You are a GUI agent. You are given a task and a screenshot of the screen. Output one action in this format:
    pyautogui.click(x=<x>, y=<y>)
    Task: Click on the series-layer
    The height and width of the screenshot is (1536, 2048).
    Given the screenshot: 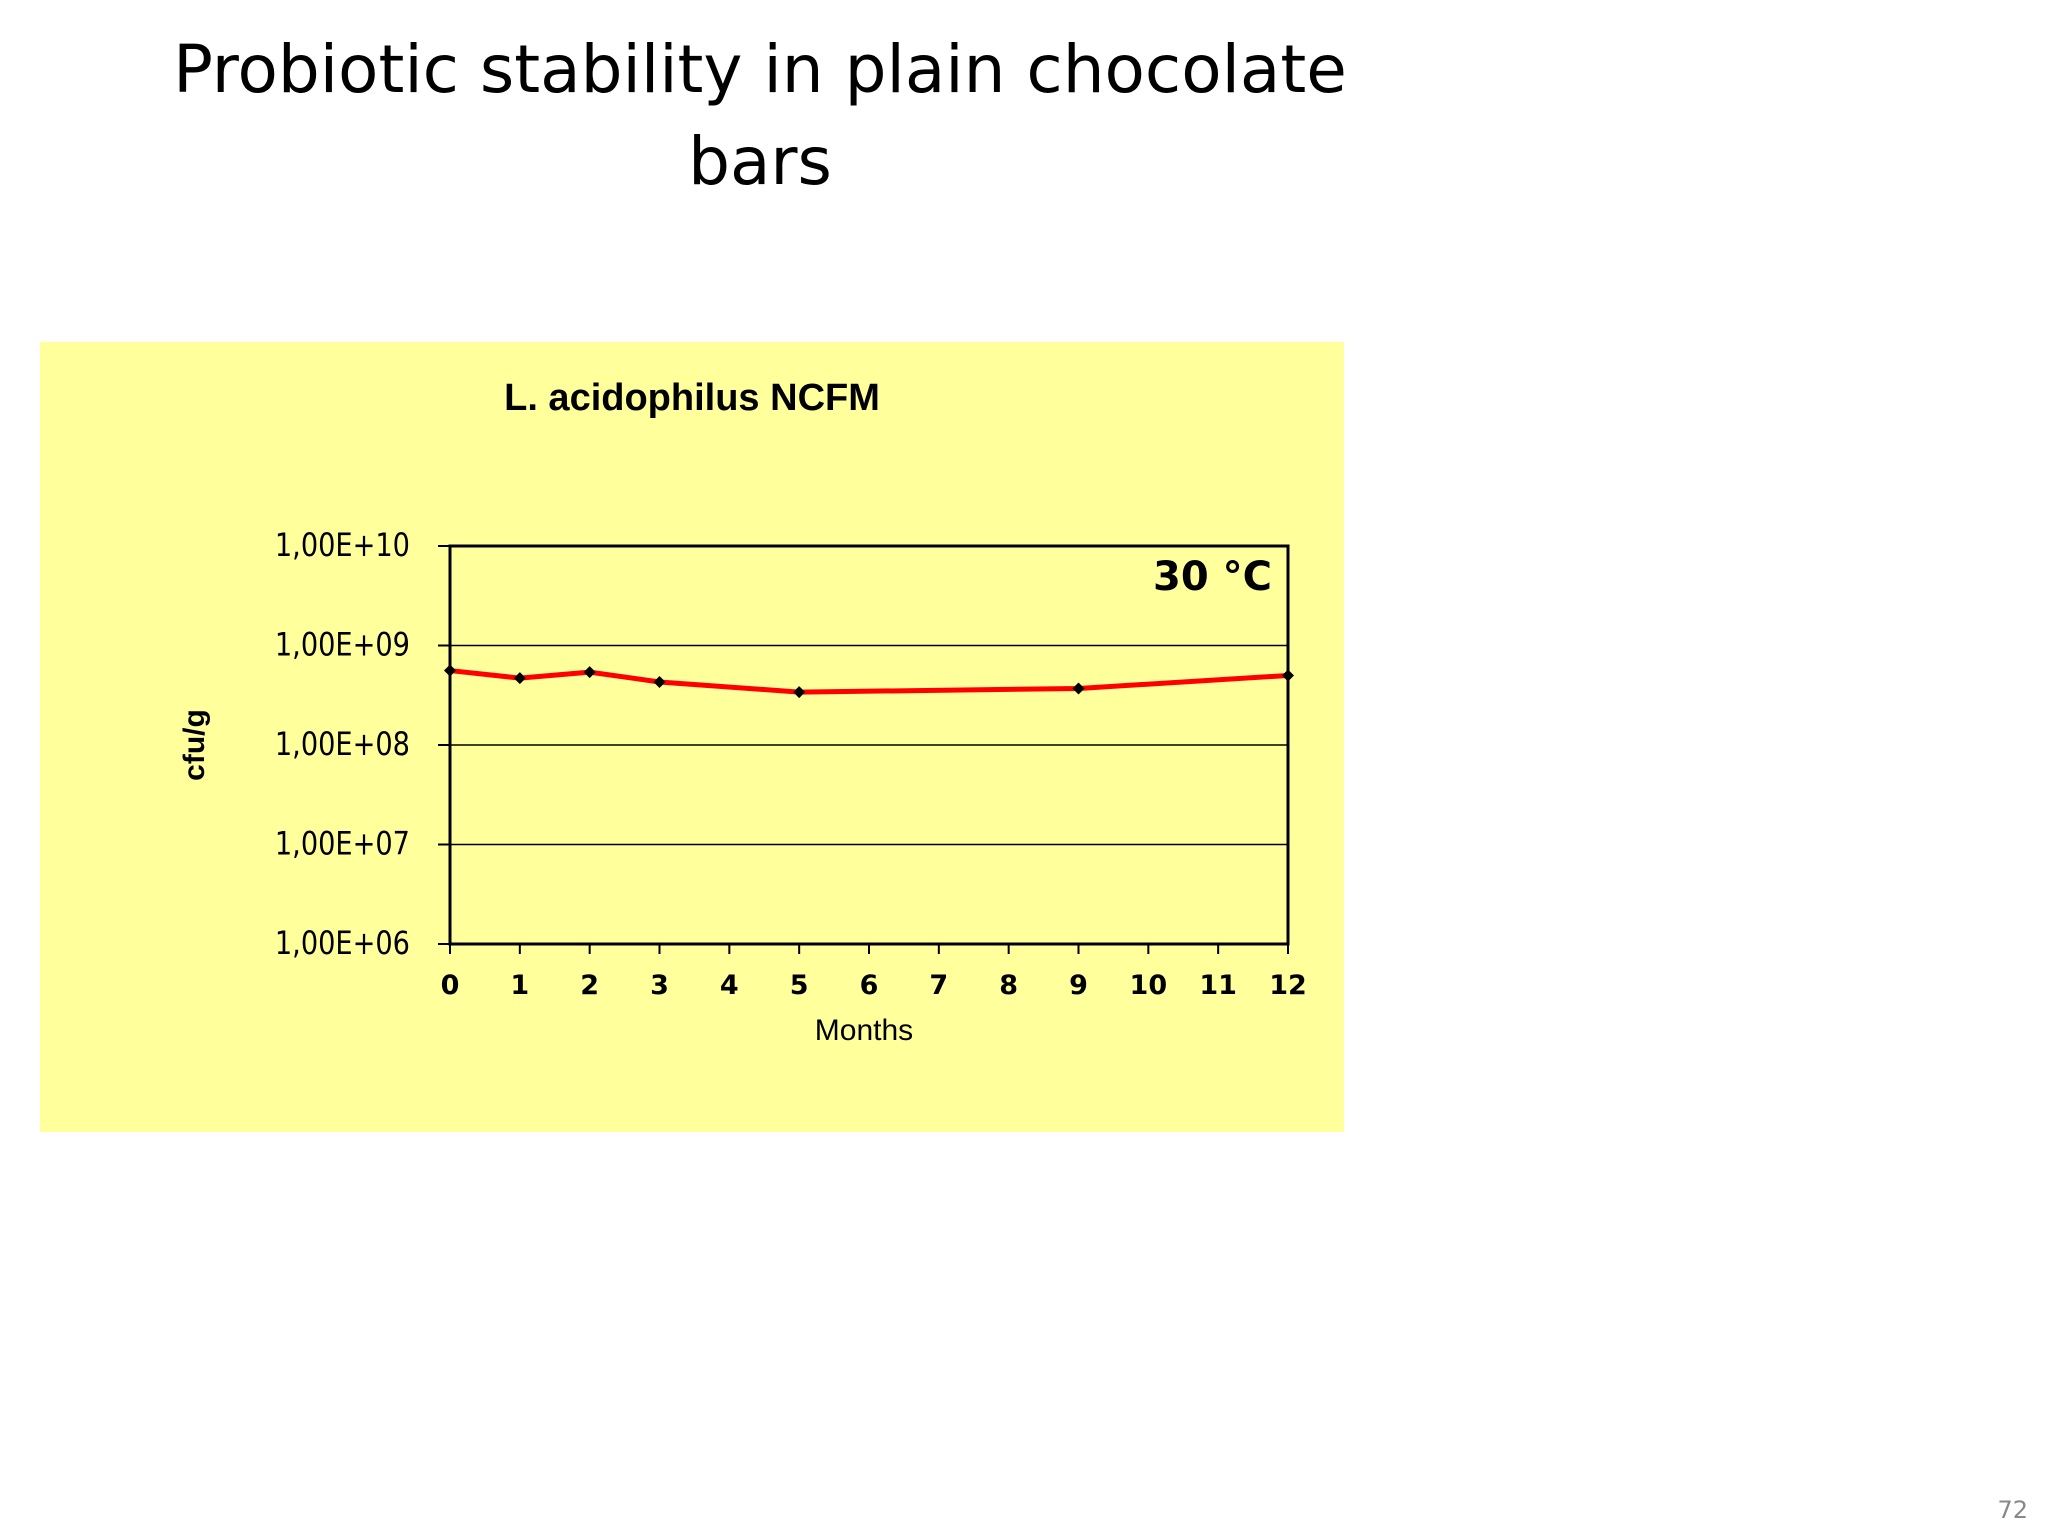 What is the action you would take?
    pyautogui.click(x=869, y=681)
    